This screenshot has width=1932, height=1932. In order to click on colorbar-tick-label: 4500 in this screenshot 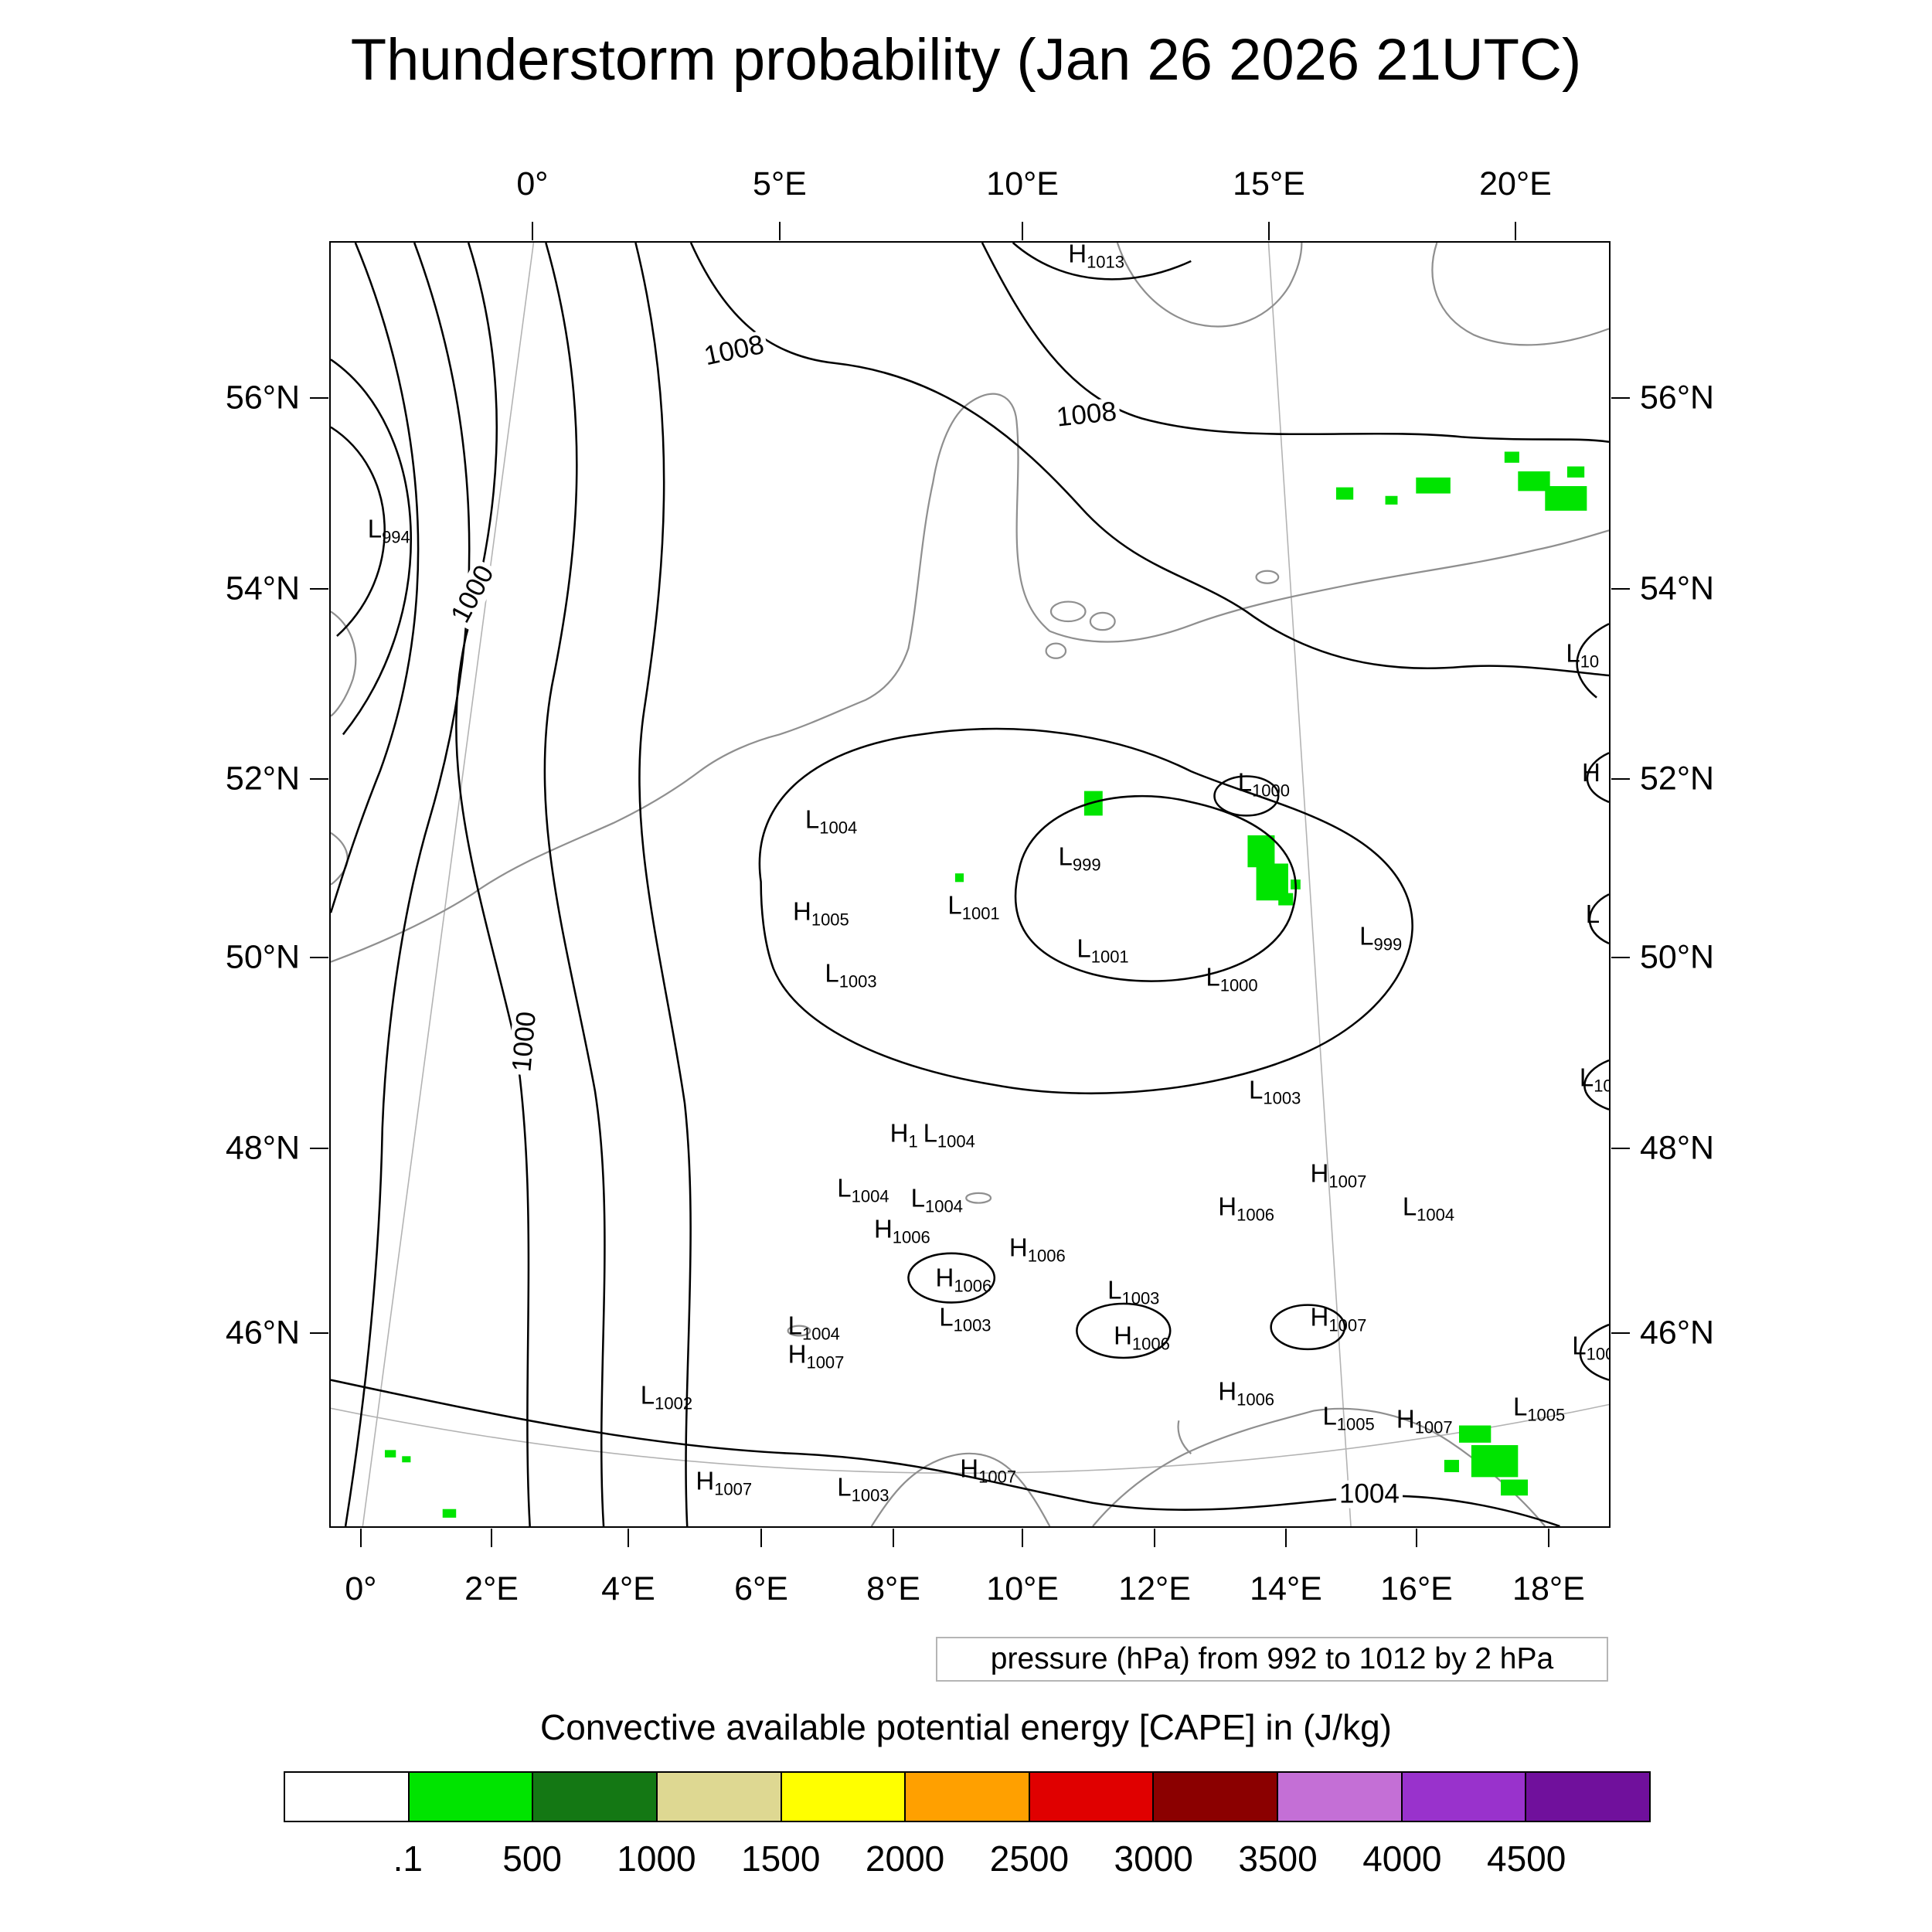, I will do `click(1526, 1858)`.